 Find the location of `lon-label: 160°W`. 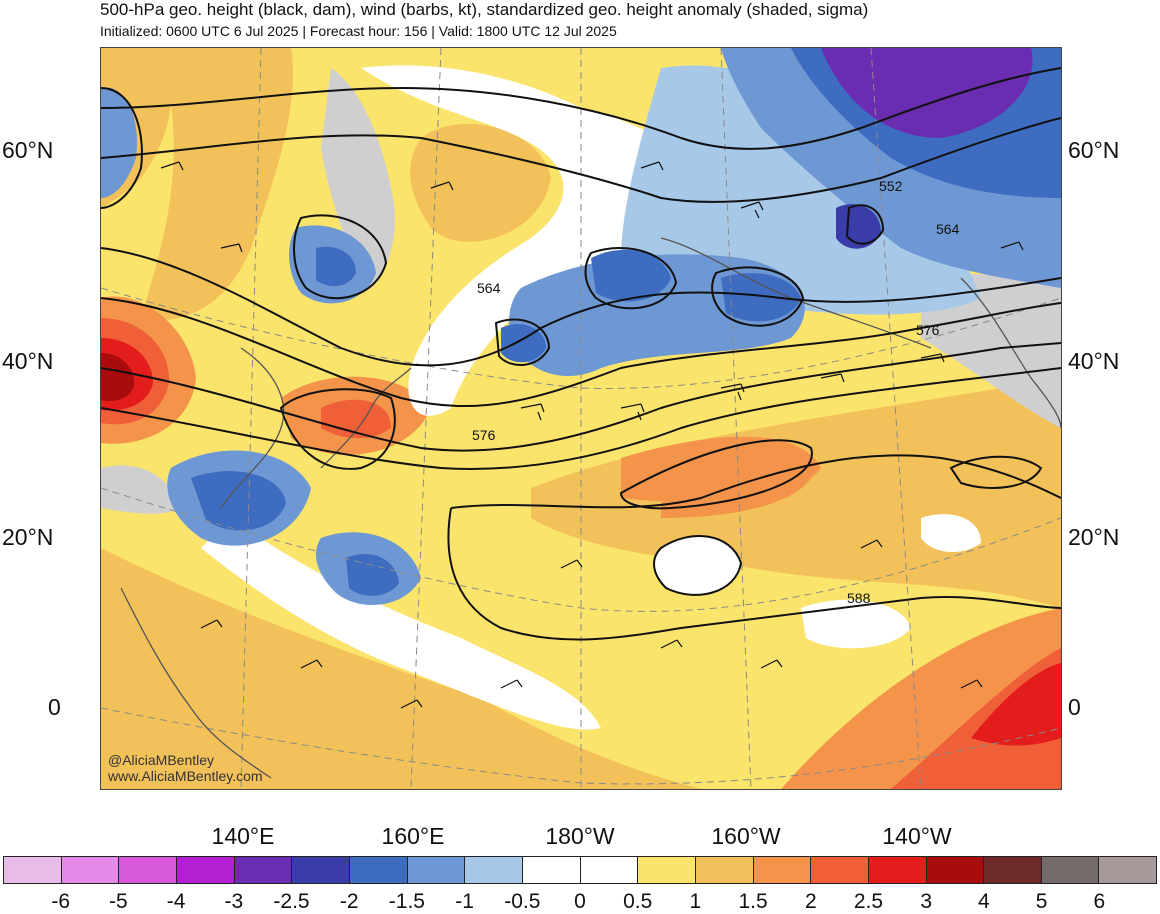

lon-label: 160°W is located at coordinates (746, 836).